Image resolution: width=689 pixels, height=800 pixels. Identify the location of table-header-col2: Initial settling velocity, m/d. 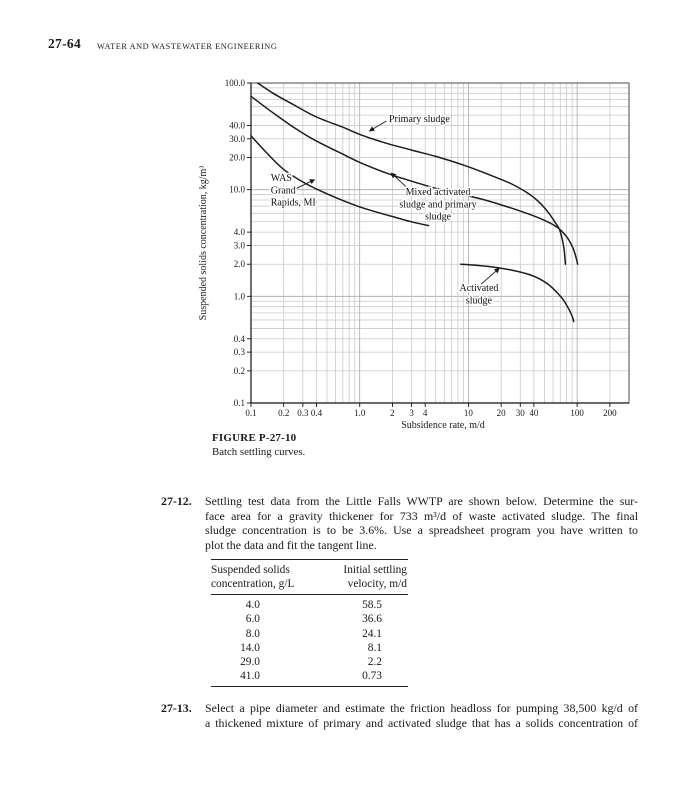
(363, 577).